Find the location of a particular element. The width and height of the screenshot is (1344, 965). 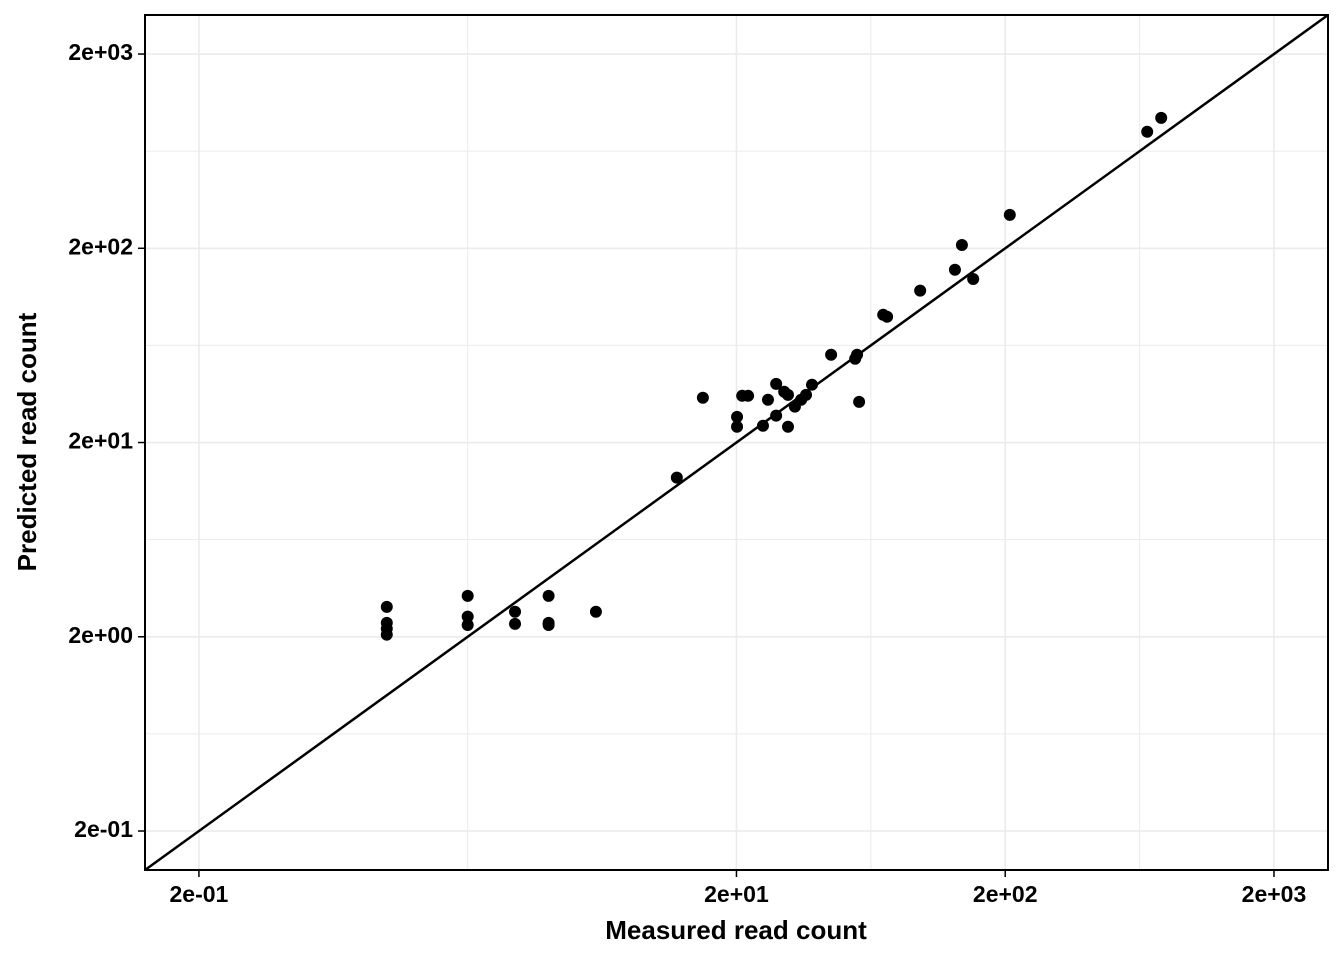

x-tick-label: 2e-01 is located at coordinates (199, 894).